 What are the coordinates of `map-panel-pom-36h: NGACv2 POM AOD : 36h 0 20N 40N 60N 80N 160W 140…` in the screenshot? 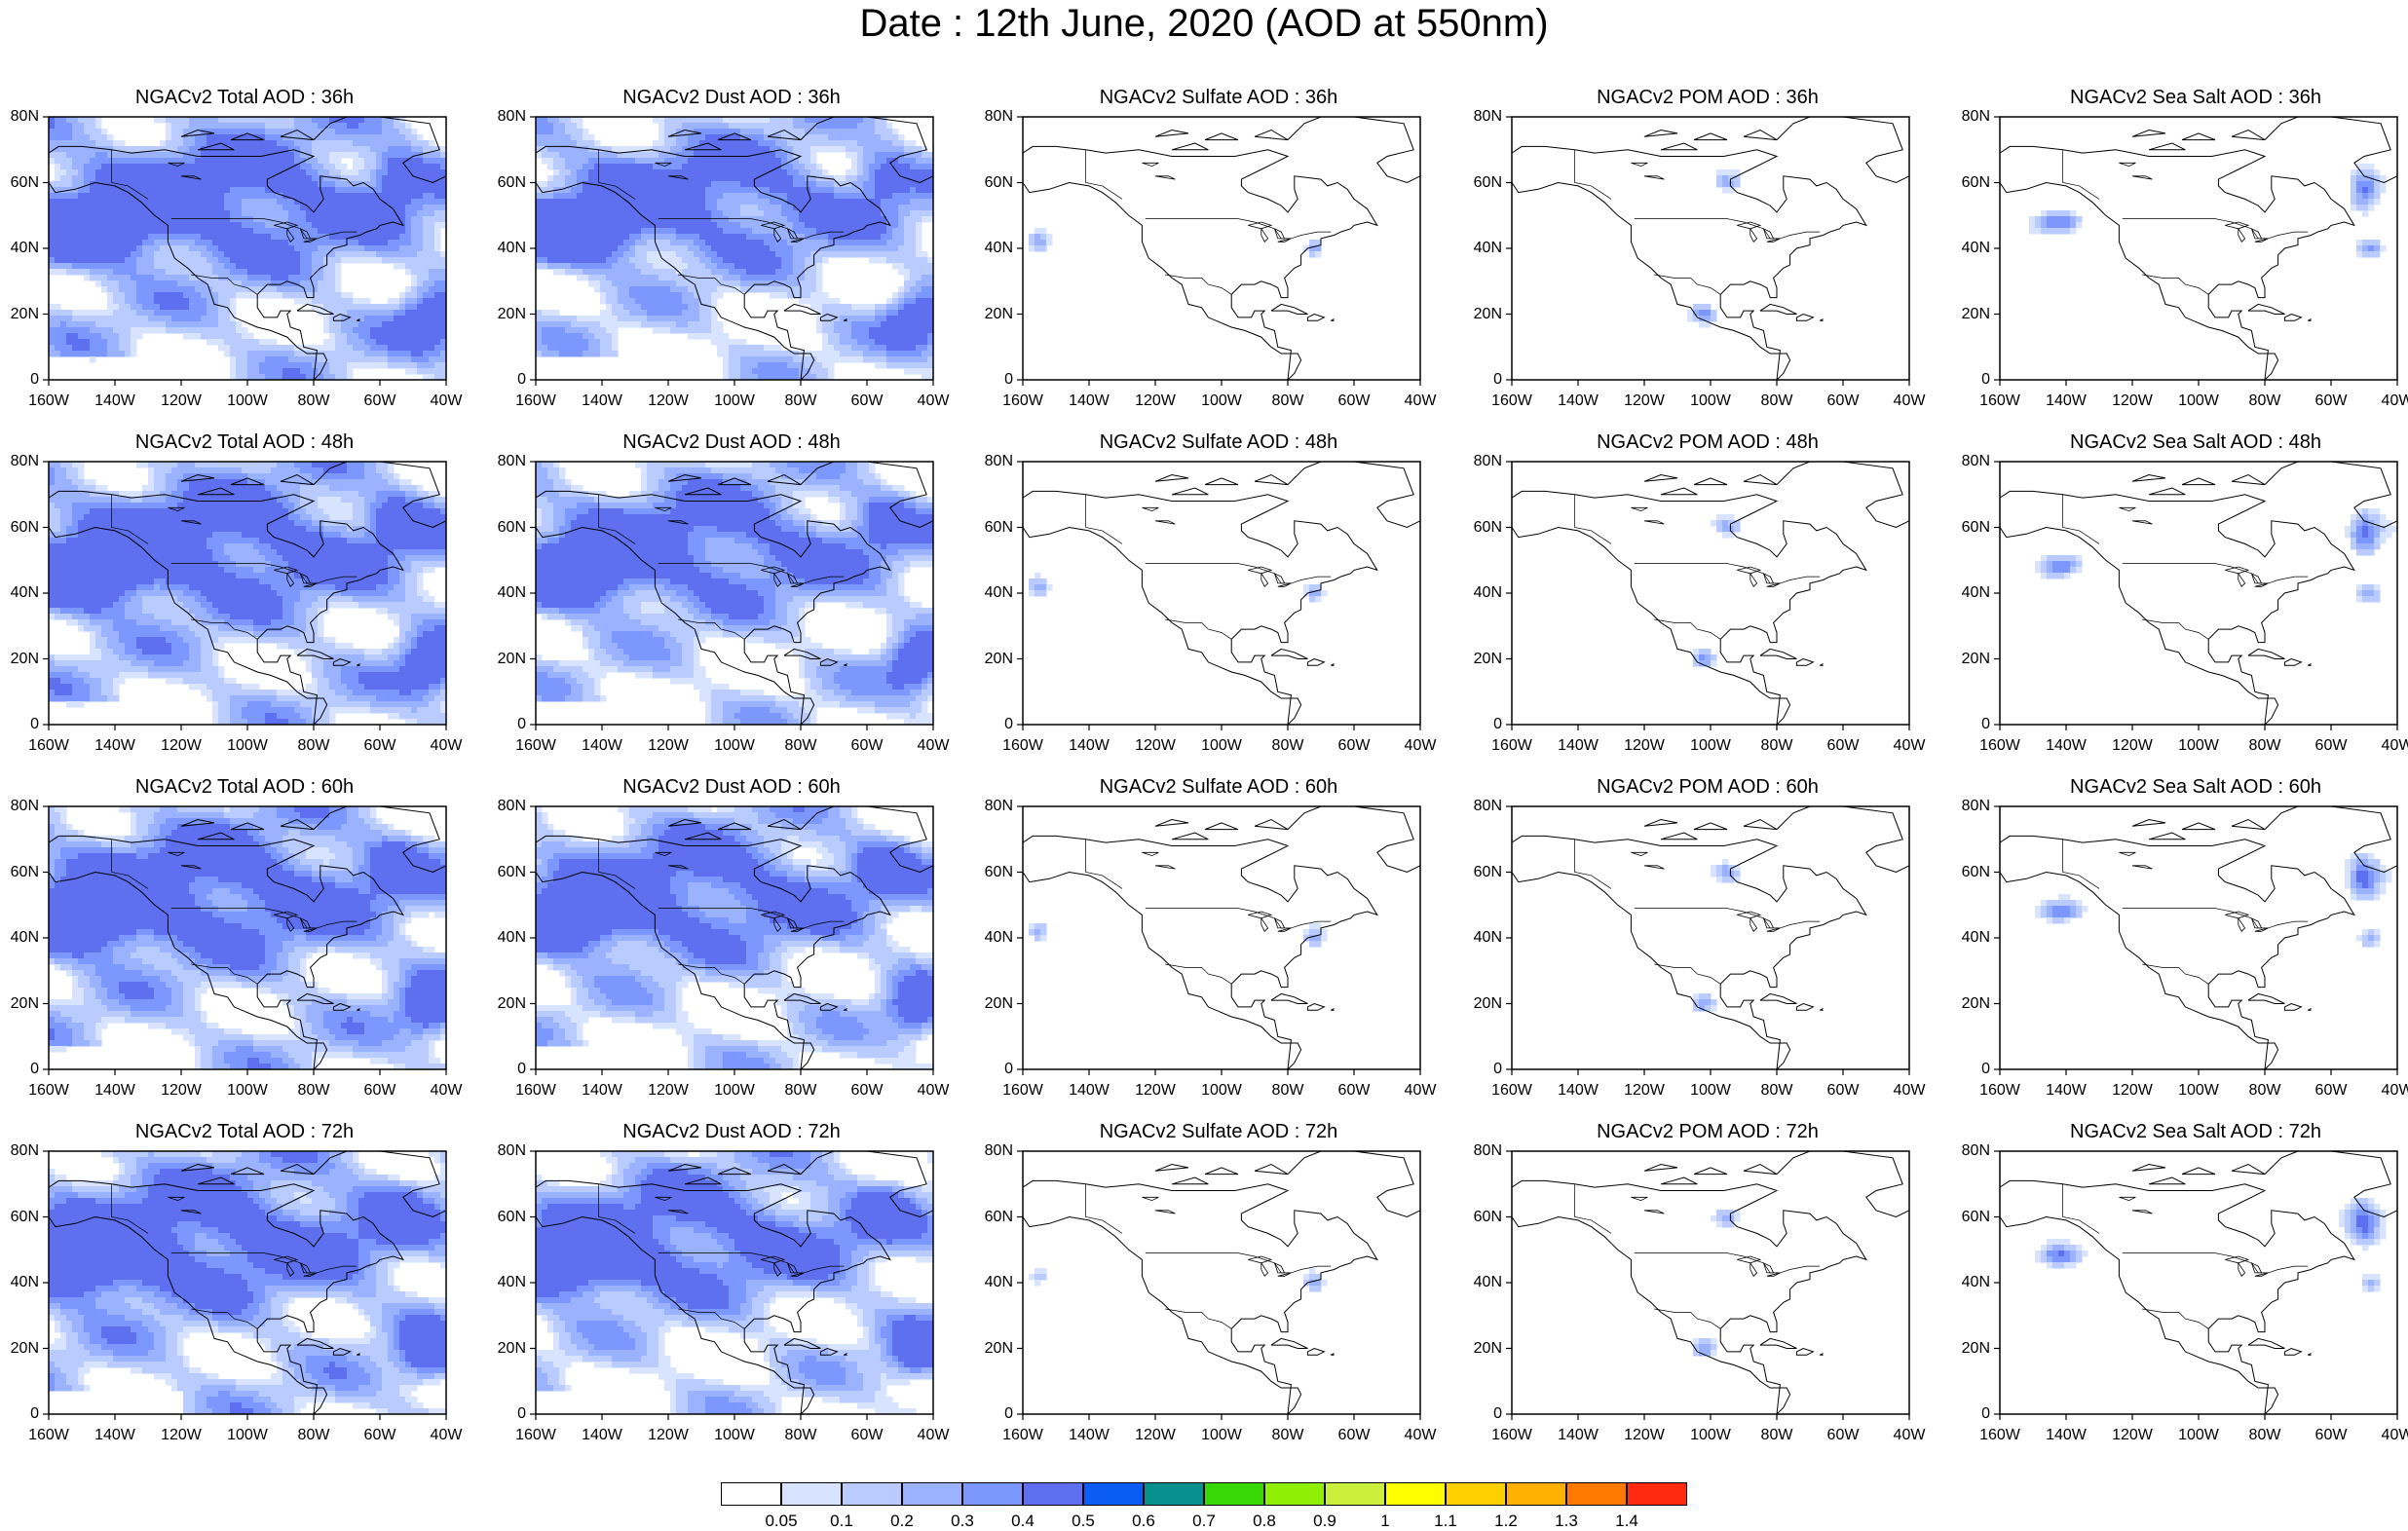 It's located at (1706, 258).